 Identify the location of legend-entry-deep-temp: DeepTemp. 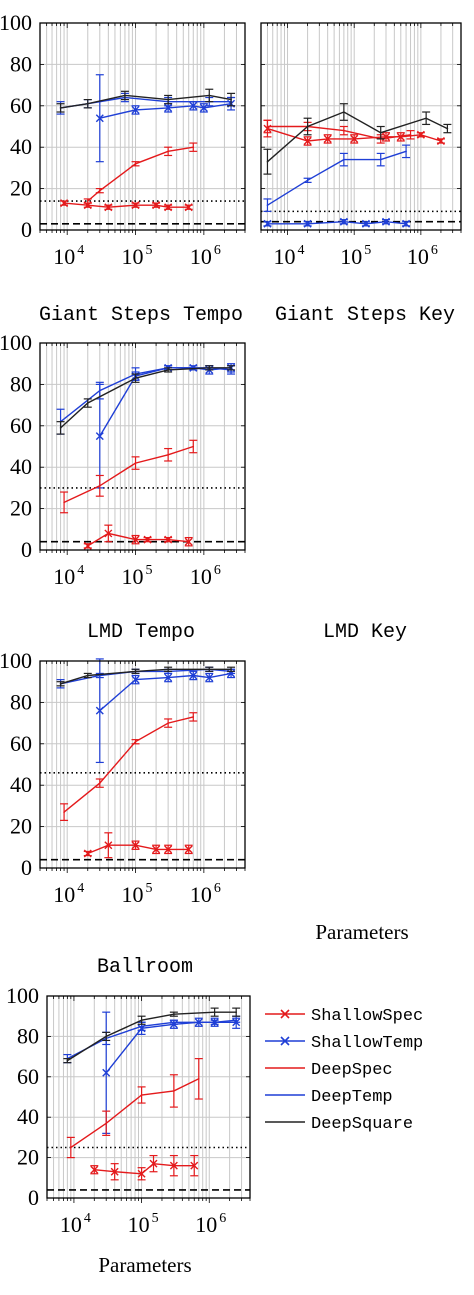
(329, 1097).